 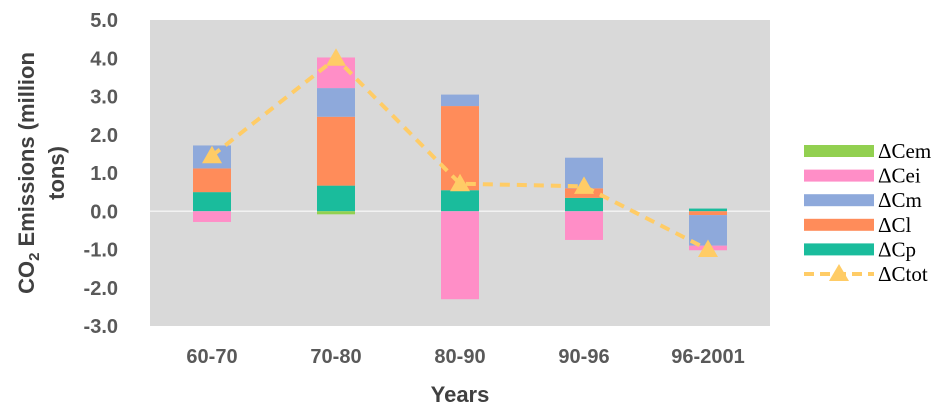 I want to click on legend-label: ΔCem, so click(x=904, y=151).